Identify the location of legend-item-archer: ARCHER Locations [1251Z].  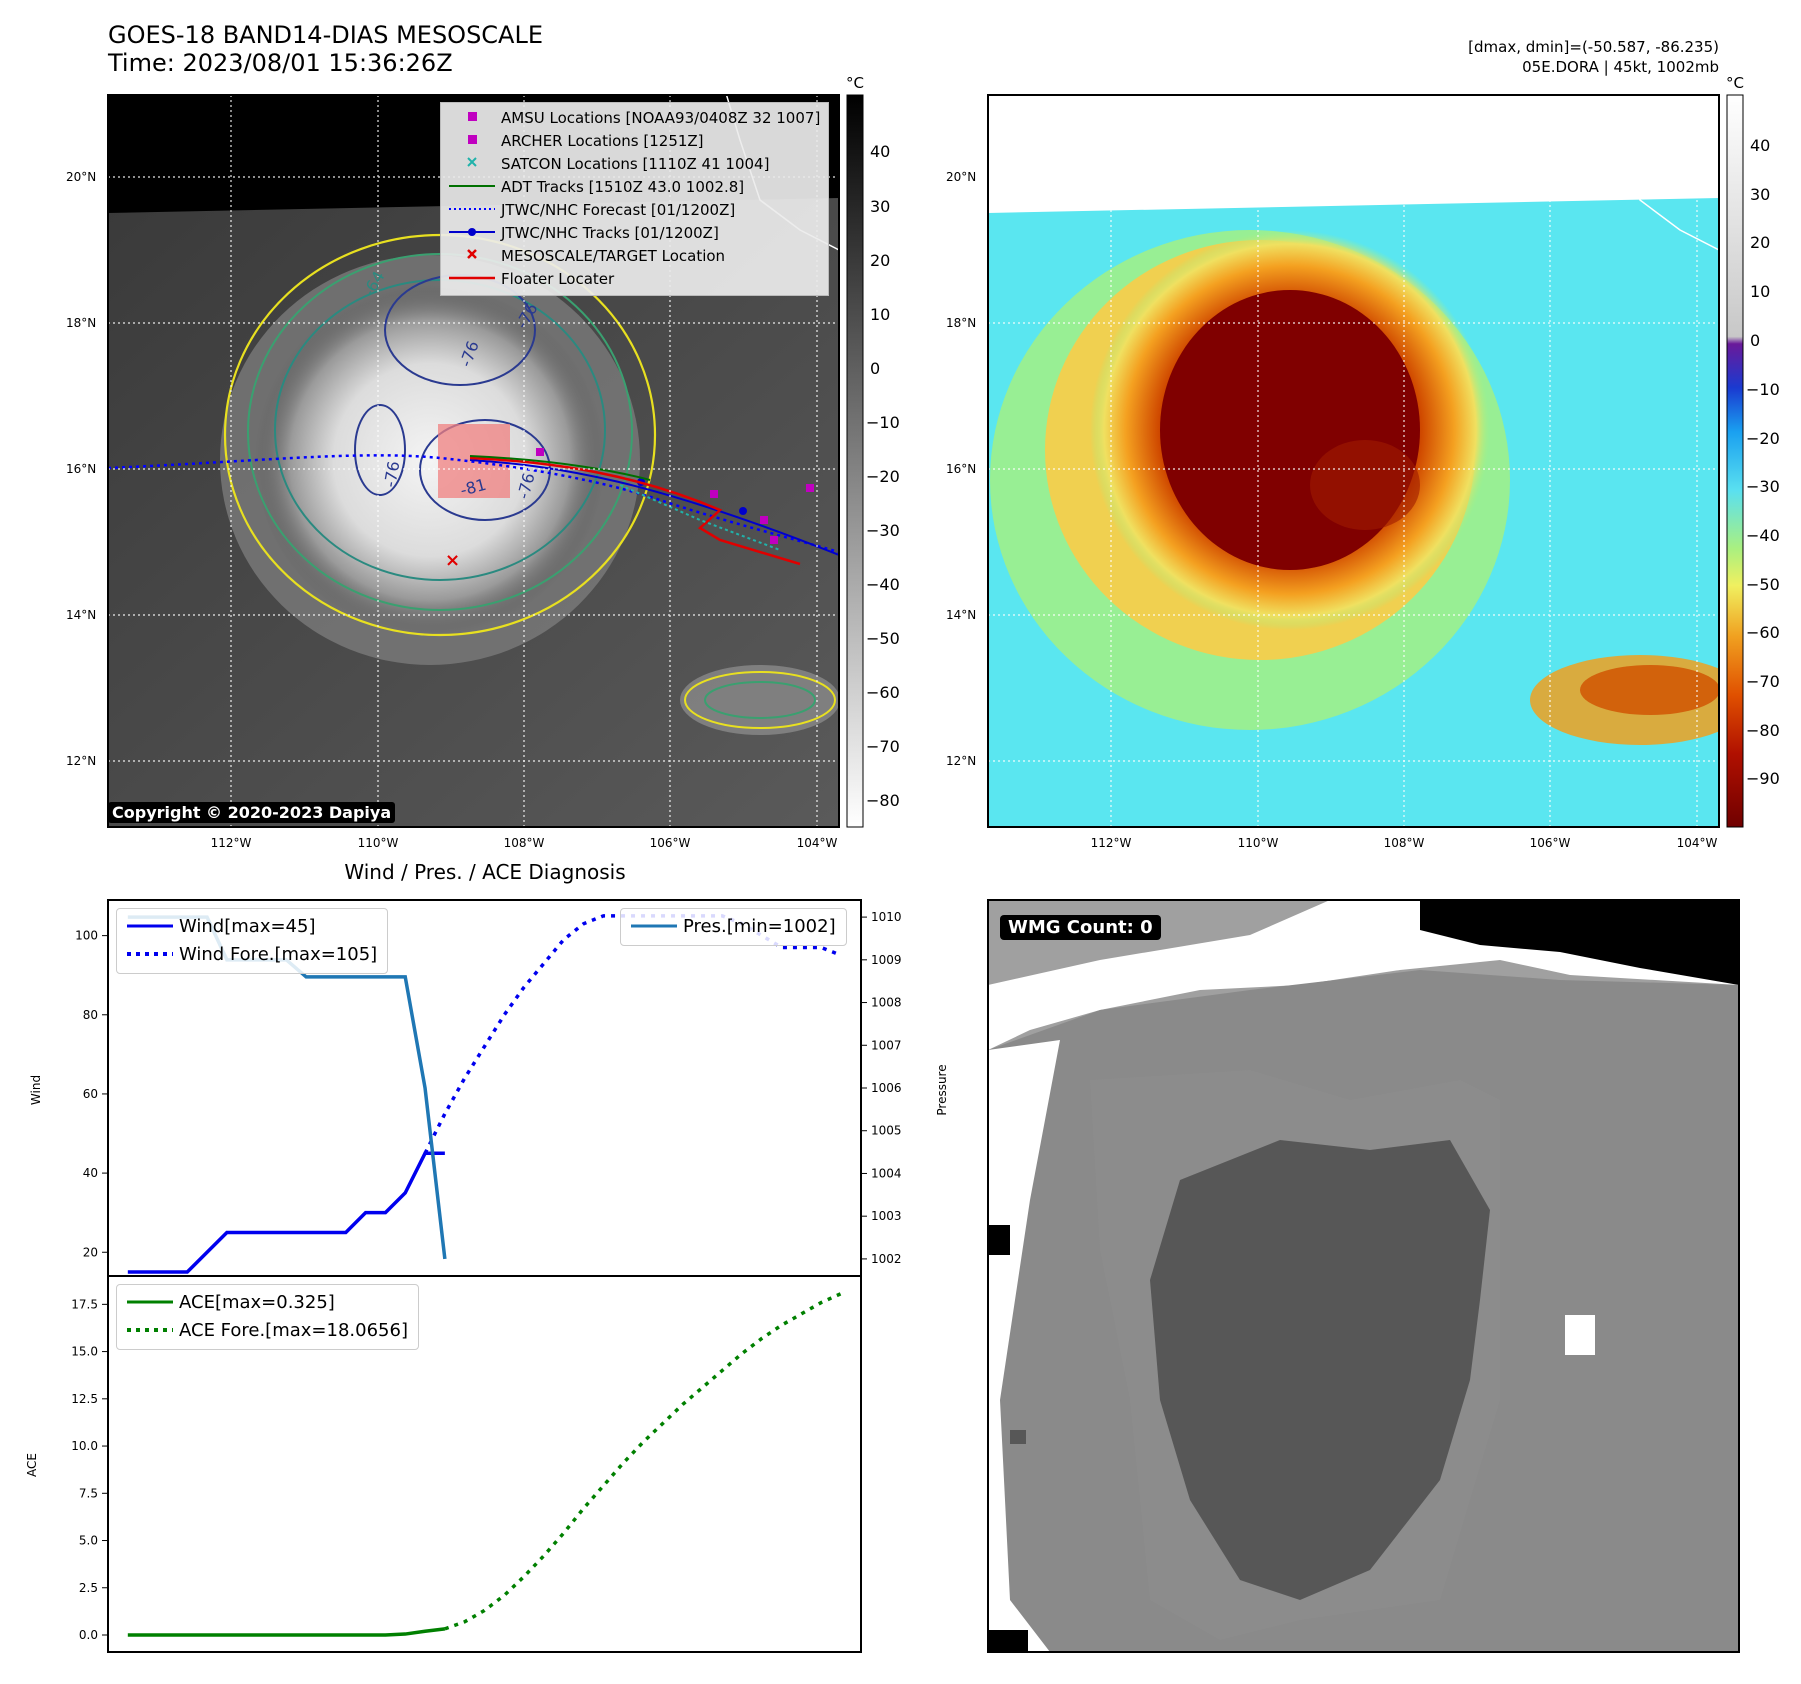
(634, 141).